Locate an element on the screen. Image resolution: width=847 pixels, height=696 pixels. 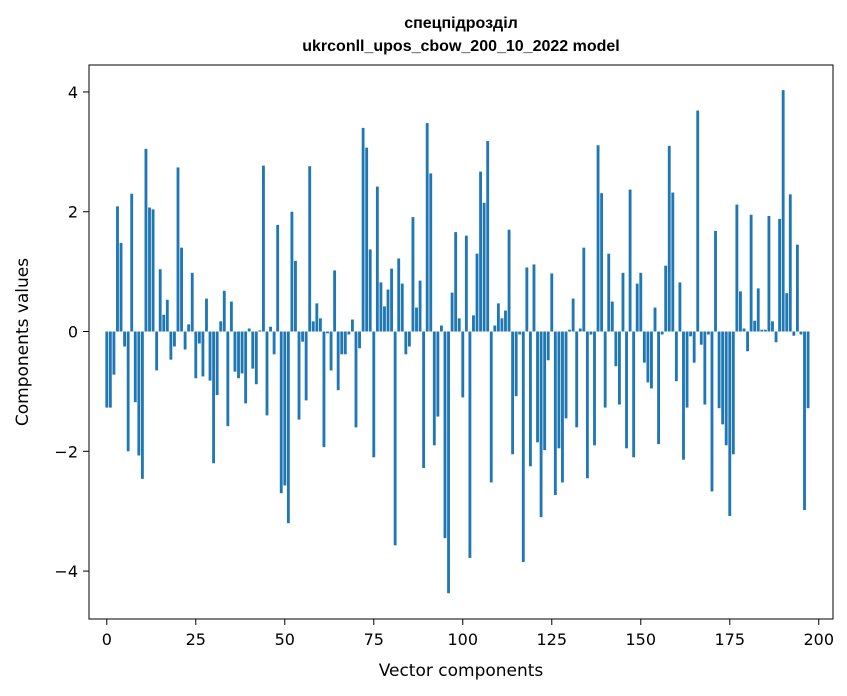
x-tick-label: 175 is located at coordinates (729, 639).